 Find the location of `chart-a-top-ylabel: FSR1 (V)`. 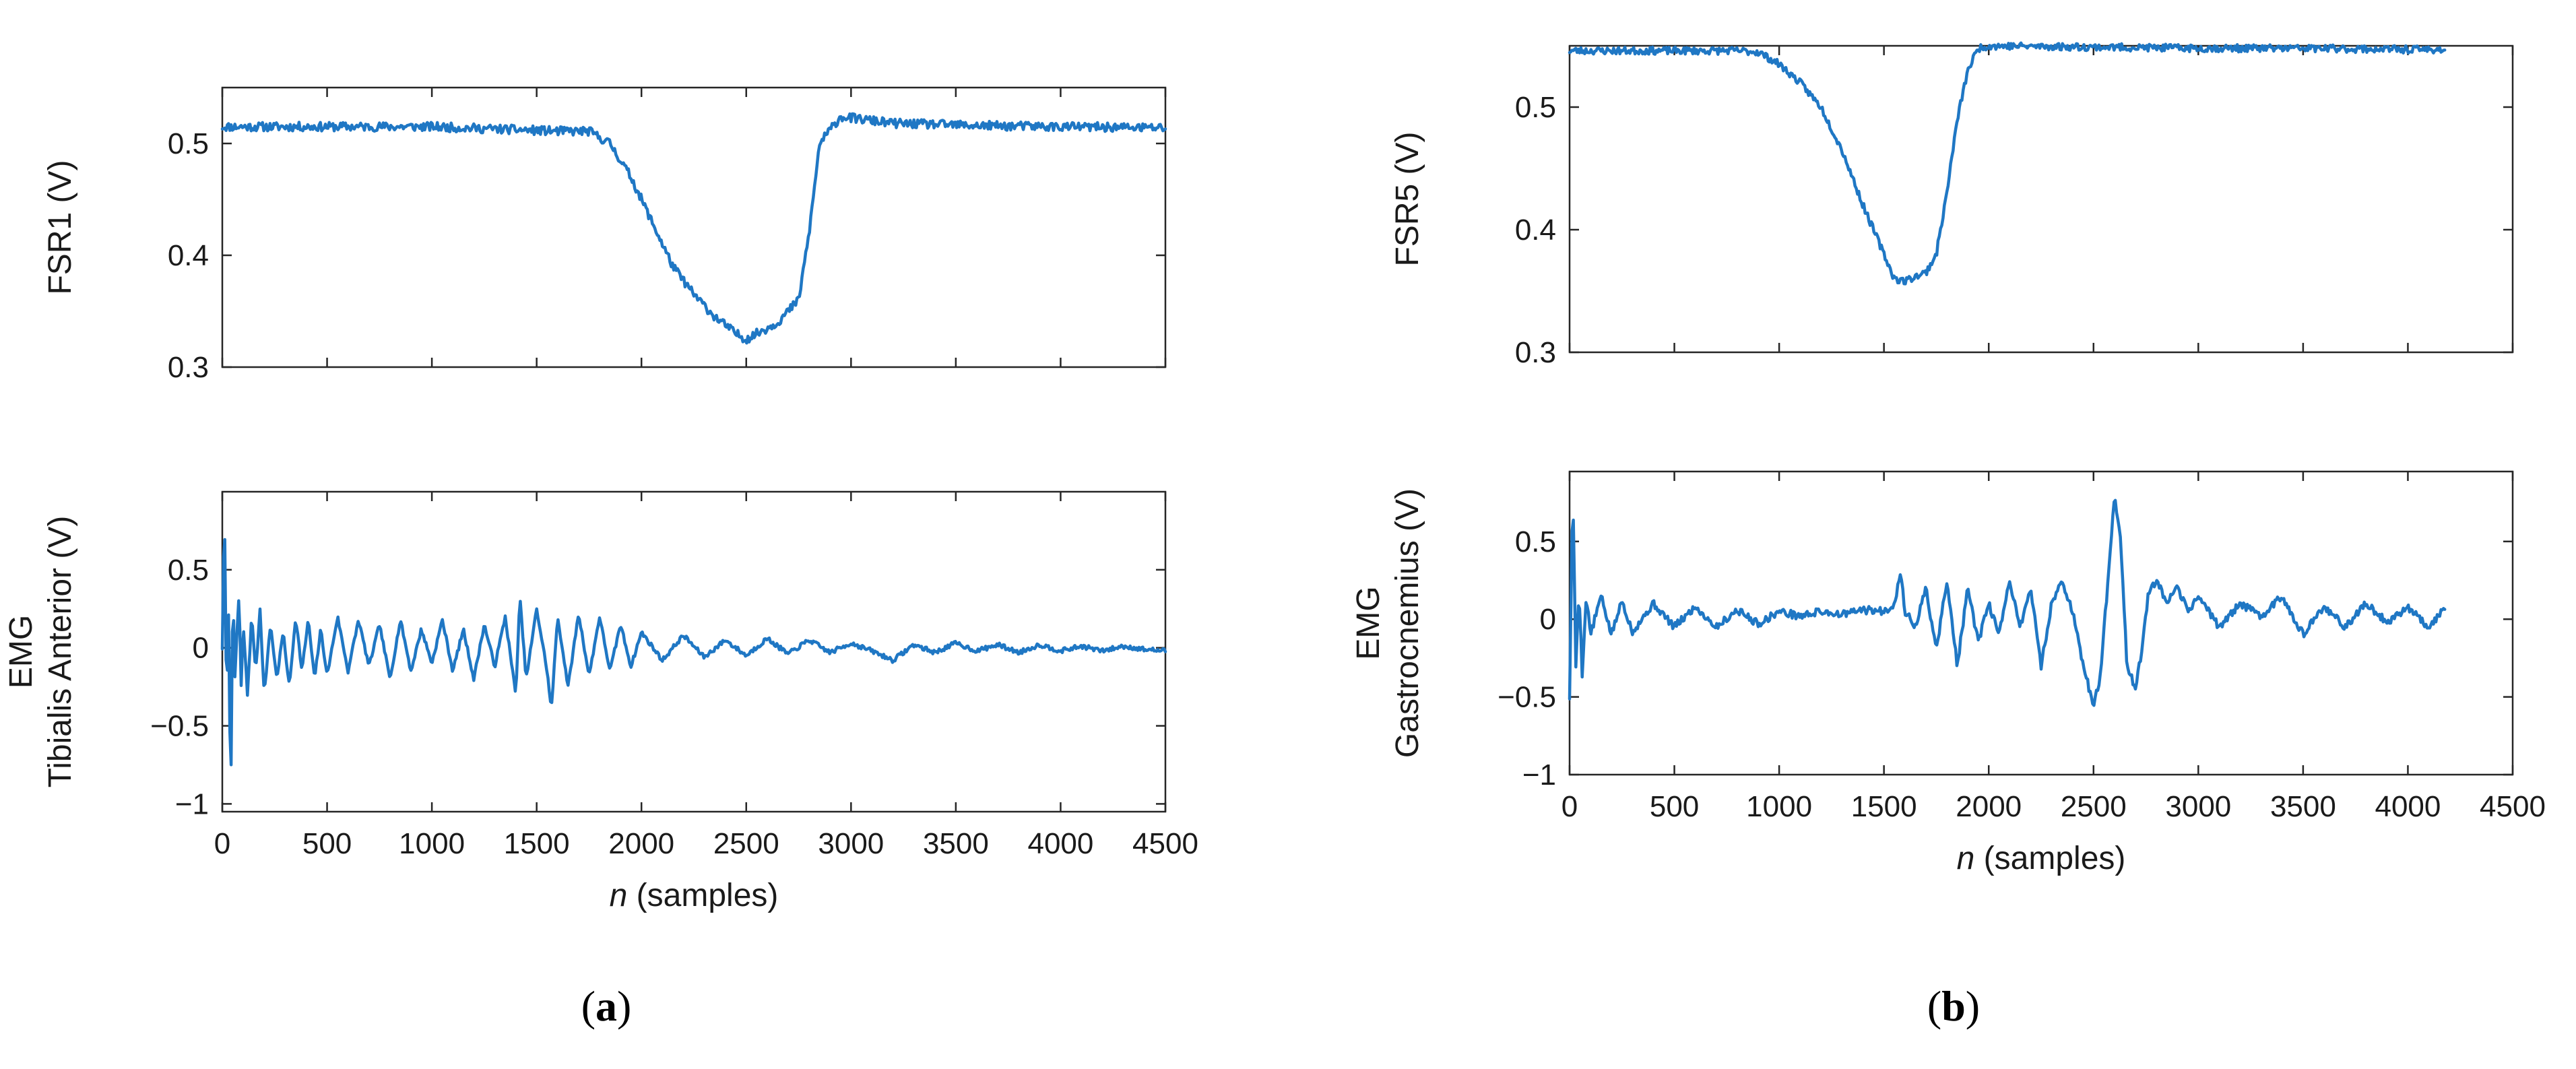

chart-a-top-ylabel: FSR1 (V) is located at coordinates (60, 227).